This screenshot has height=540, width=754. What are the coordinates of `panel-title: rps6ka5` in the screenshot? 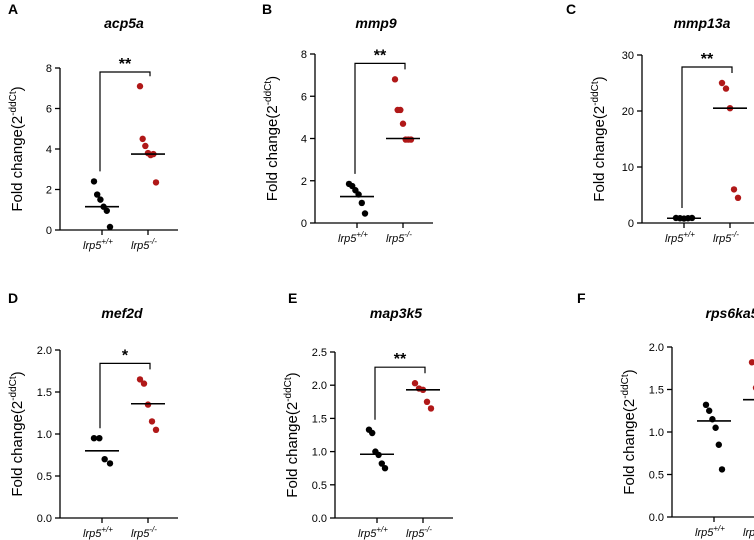 It's located at (730, 313).